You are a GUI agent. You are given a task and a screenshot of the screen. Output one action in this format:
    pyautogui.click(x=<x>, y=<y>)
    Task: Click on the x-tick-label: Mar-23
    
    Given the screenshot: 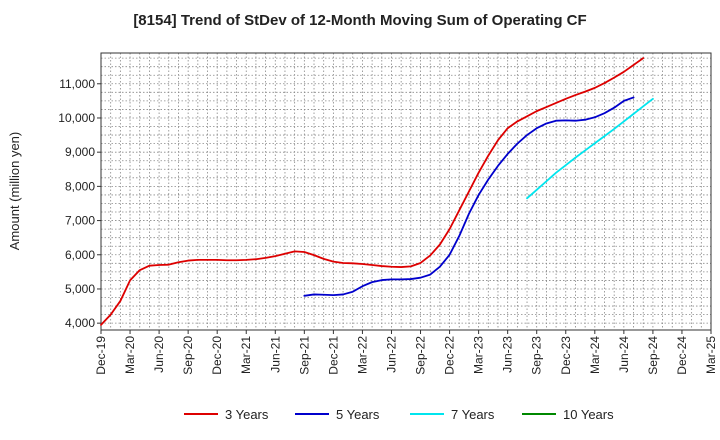 What is the action you would take?
    pyautogui.click(x=479, y=355)
    